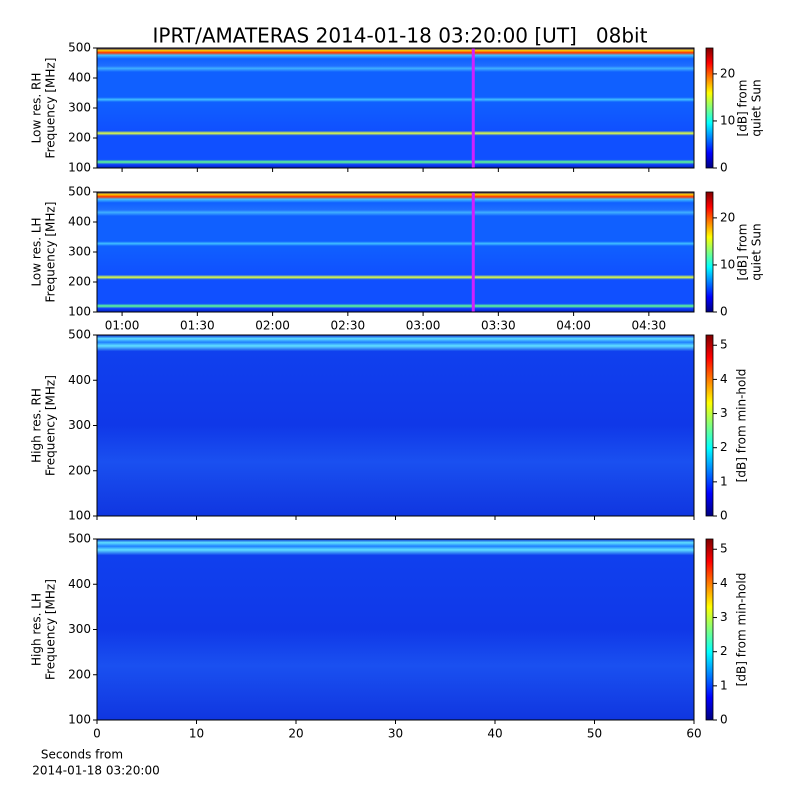 This screenshot has width=800, height=800. I want to click on x-tick-label: 02:00, so click(272, 326).